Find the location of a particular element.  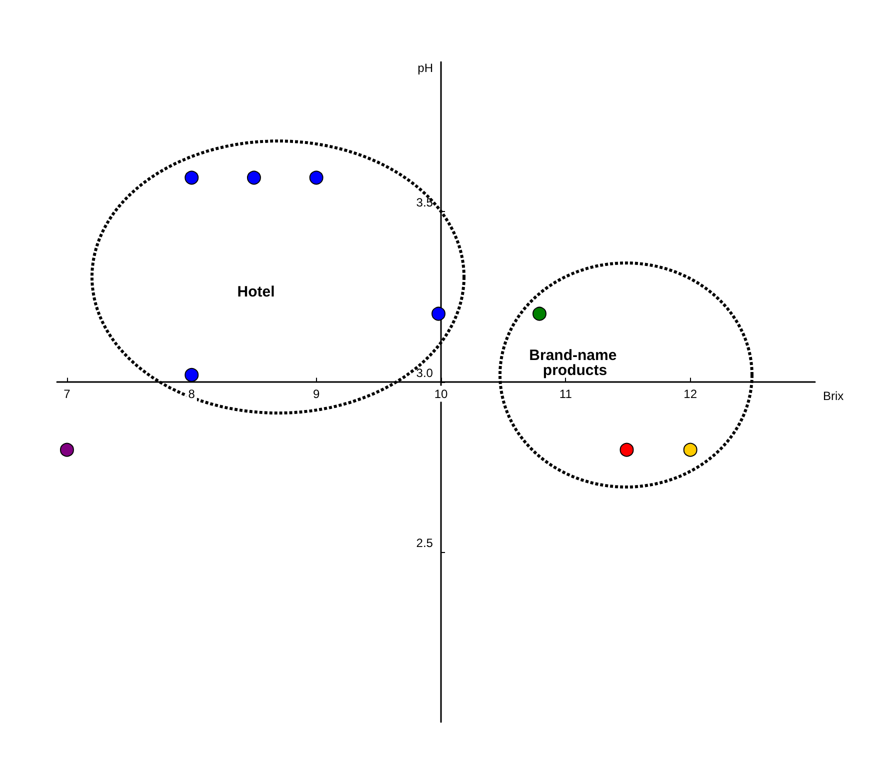

annotation: Hotel is located at coordinates (256, 292).